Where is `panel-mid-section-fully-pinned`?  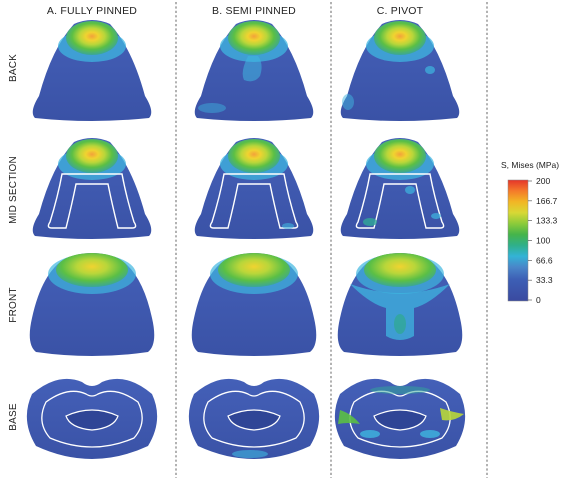
panel-mid-section-fully-pinned is located at coordinates (92, 188).